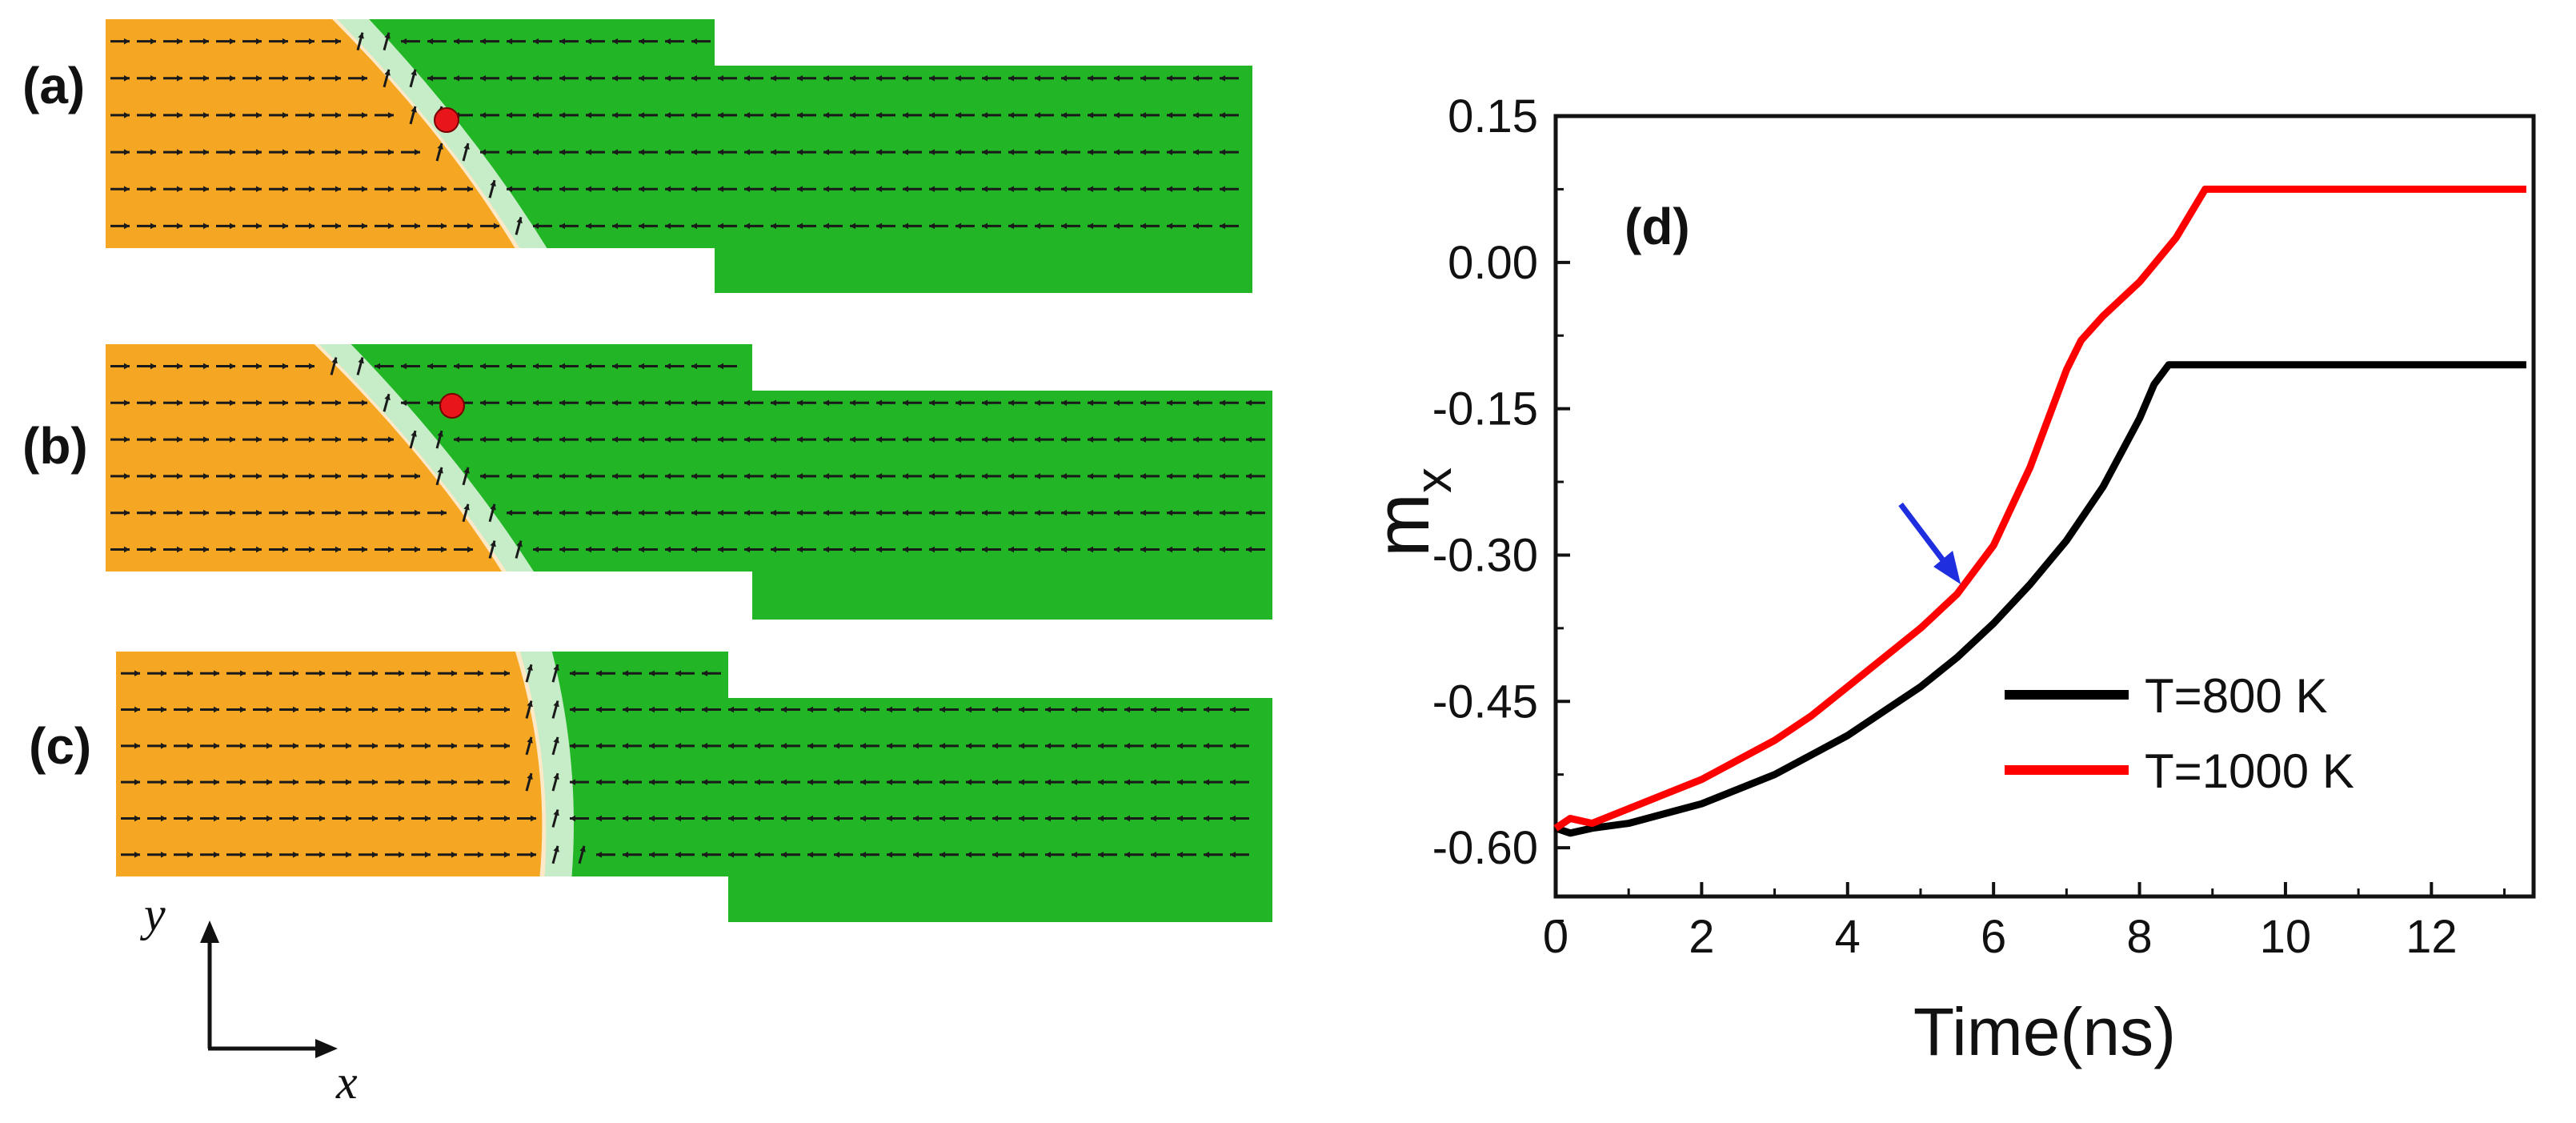  What do you see at coordinates (60, 746) in the screenshot?
I see `panel-label-c: (c)` at bounding box center [60, 746].